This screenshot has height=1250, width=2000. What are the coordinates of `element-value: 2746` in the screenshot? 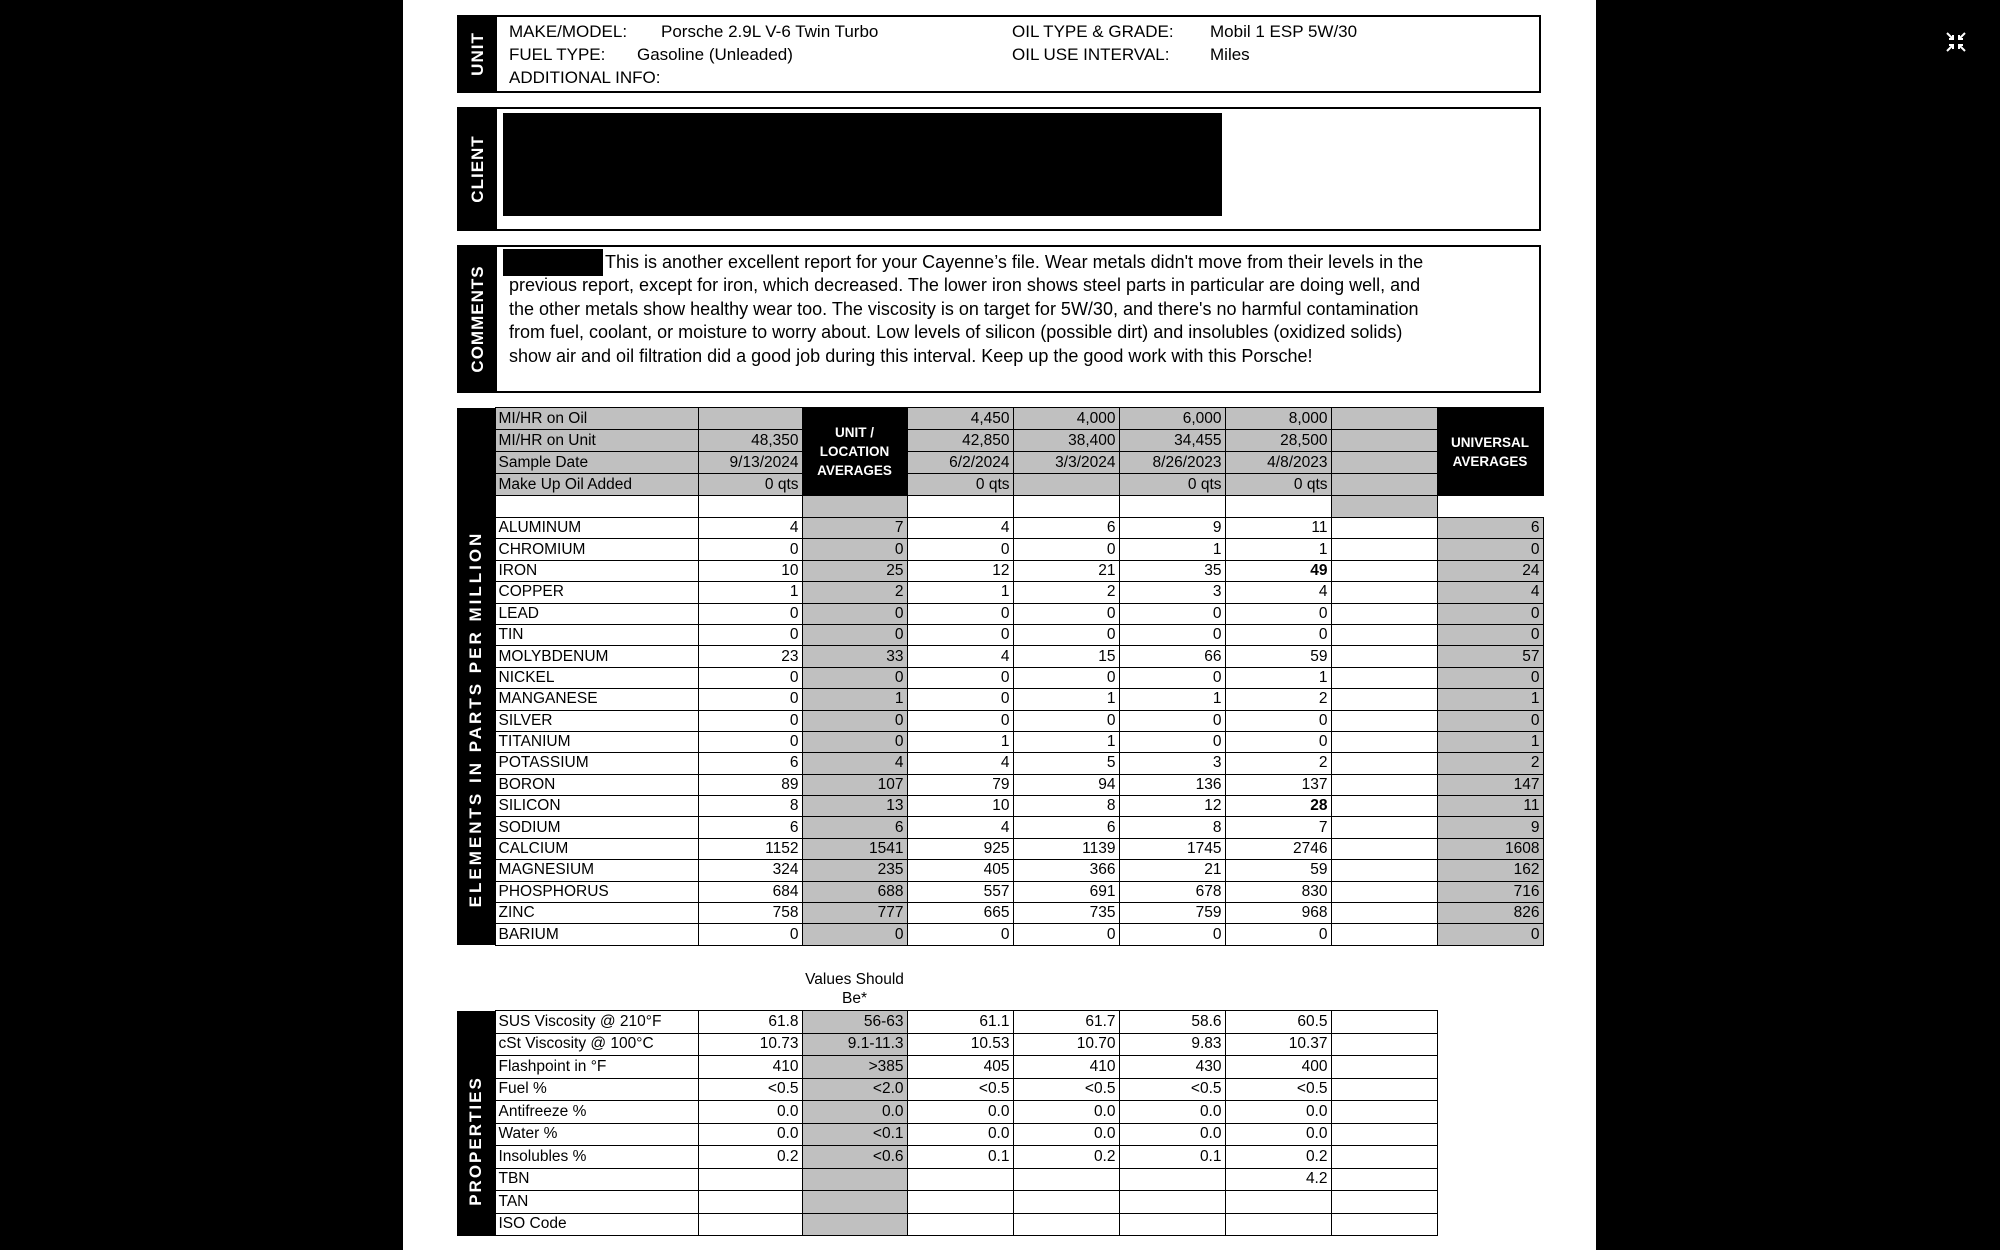 It's located at (1278, 849).